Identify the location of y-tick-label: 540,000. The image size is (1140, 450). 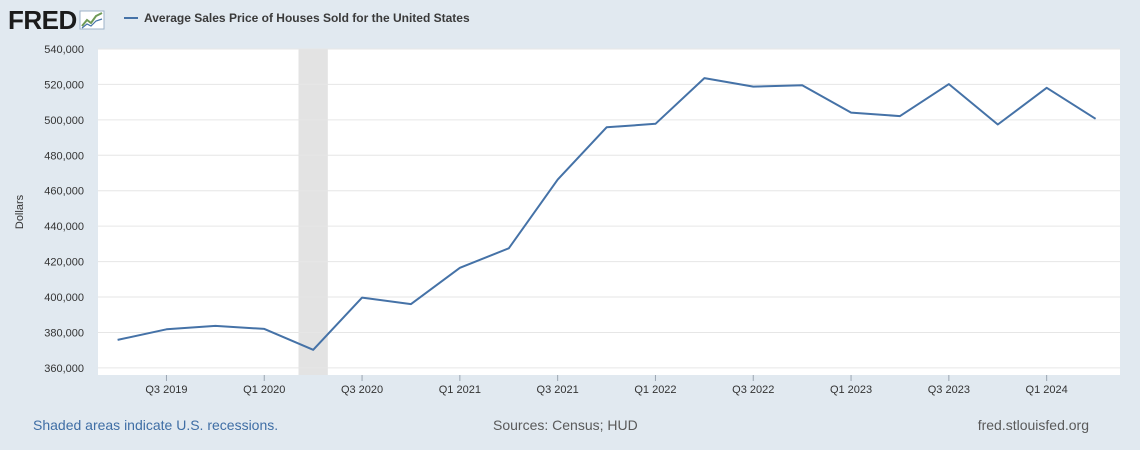
(64, 50).